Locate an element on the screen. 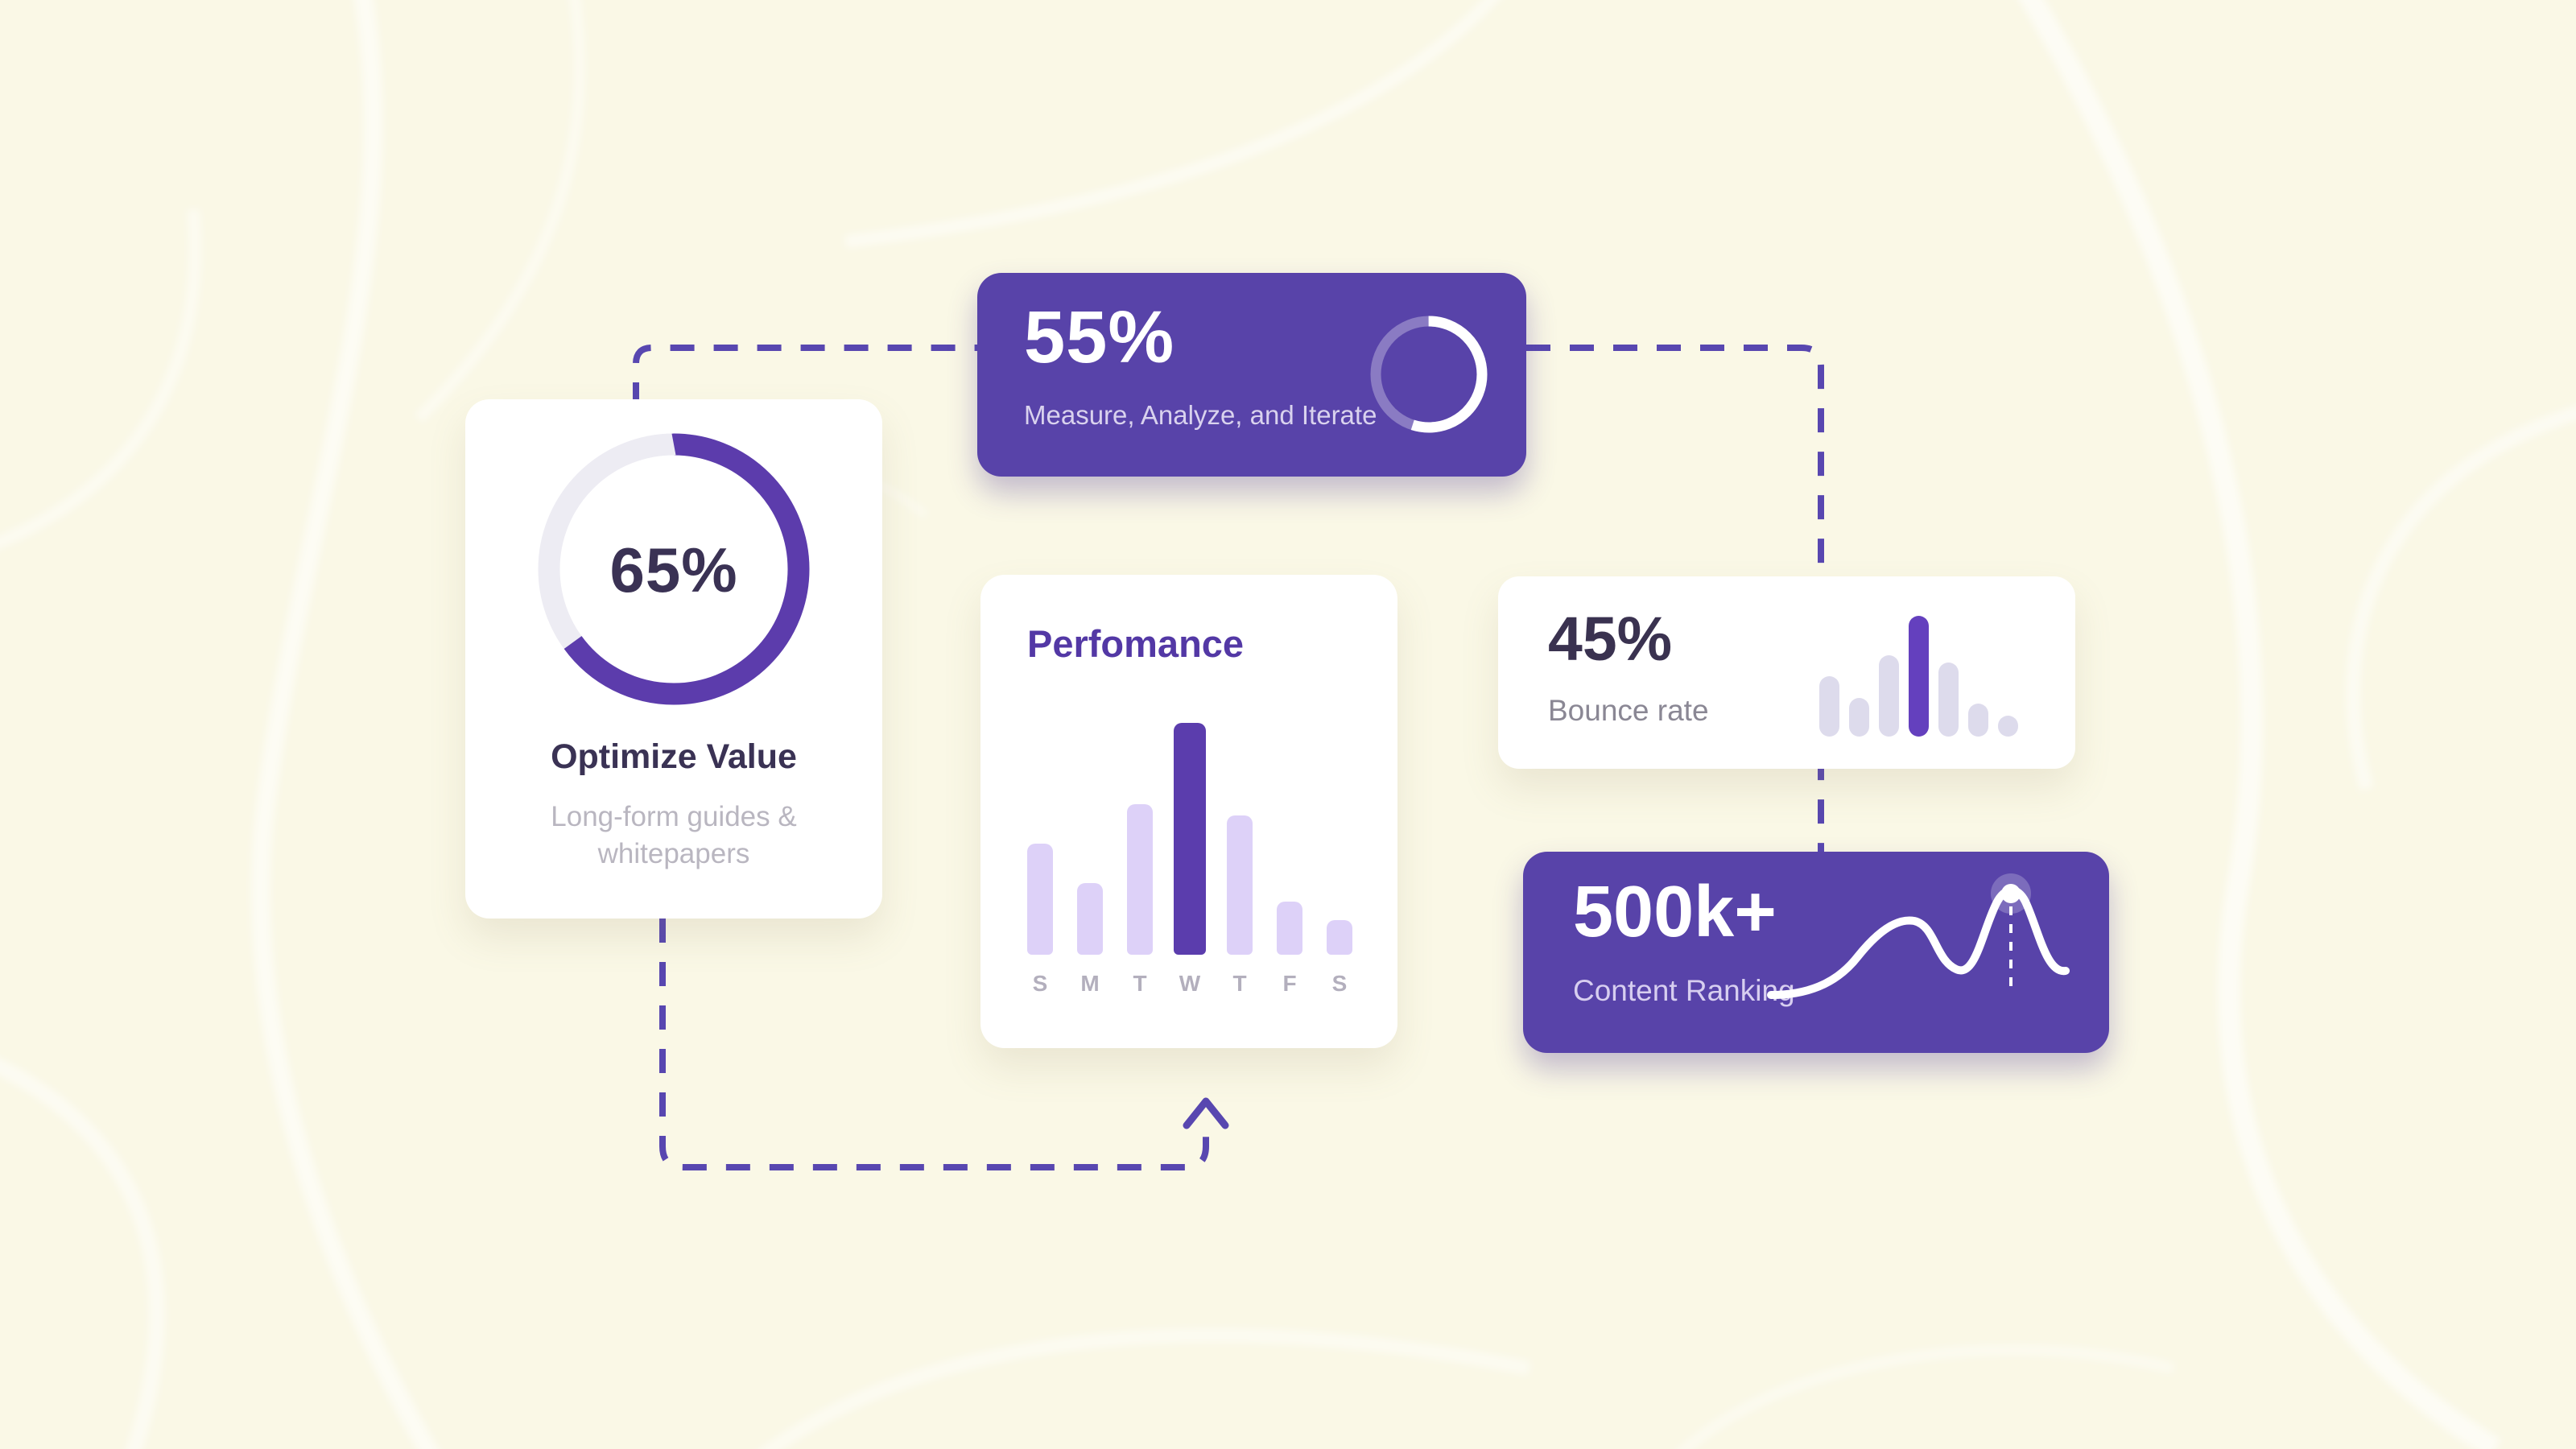 The width and height of the screenshot is (2576, 1449). optimize-title: Optimize Value is located at coordinates (674, 756).